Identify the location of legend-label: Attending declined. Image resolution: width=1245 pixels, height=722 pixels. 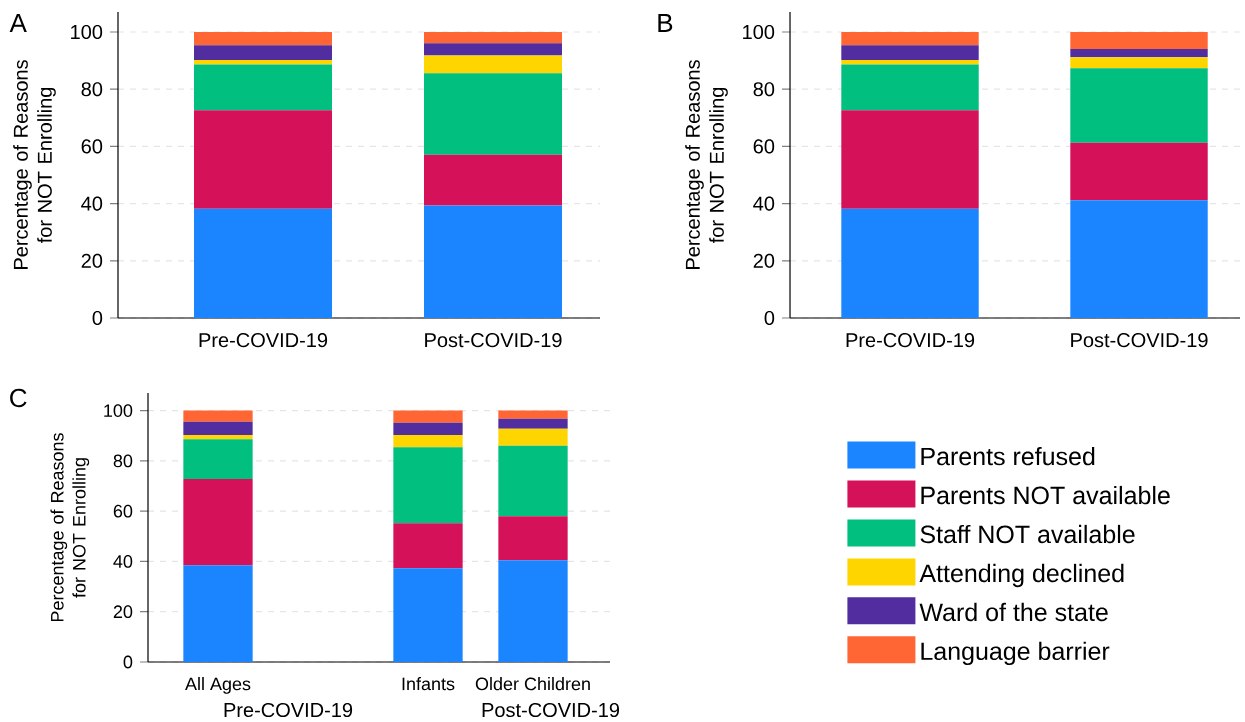
(1021, 575).